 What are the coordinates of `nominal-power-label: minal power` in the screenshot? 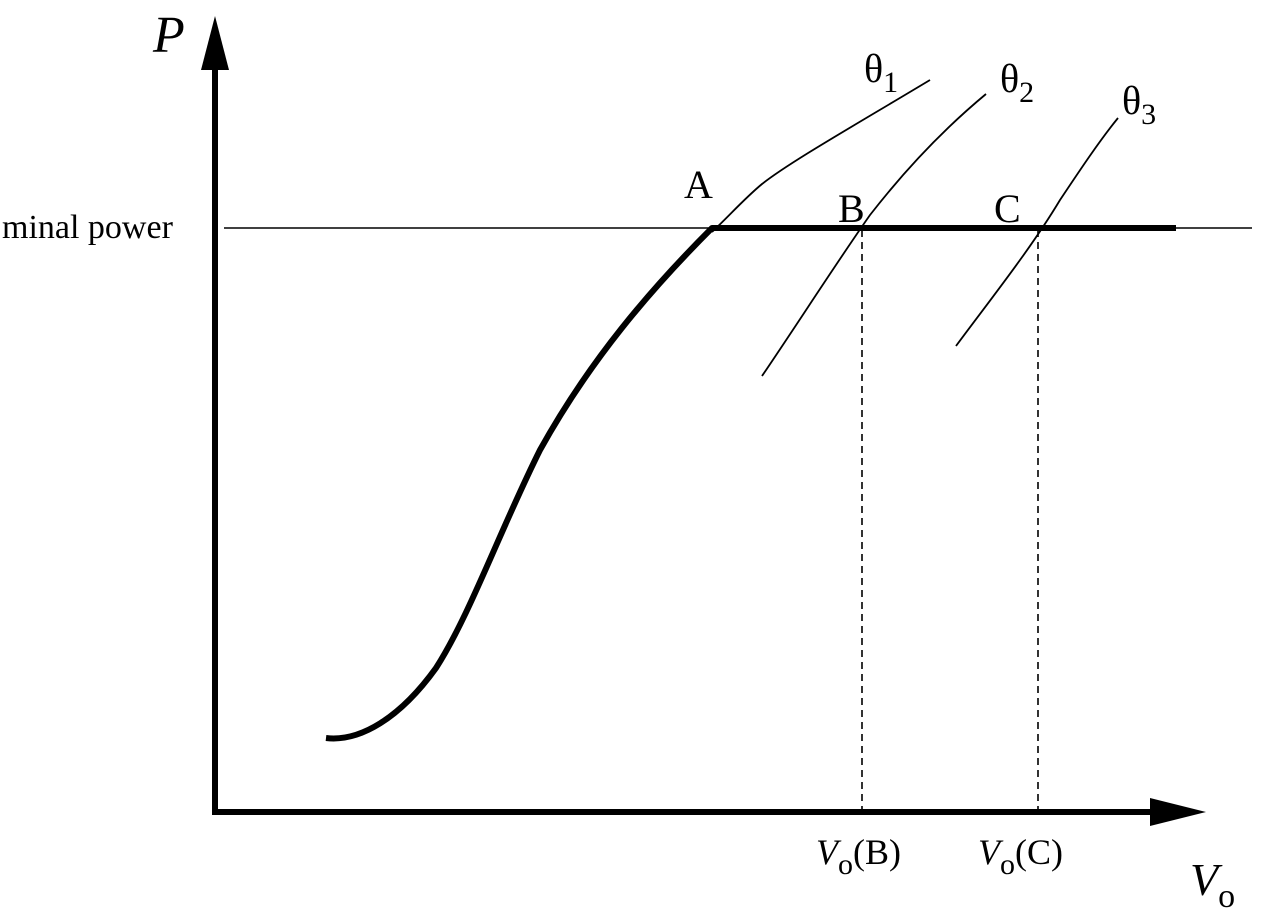 It's located at (88, 227).